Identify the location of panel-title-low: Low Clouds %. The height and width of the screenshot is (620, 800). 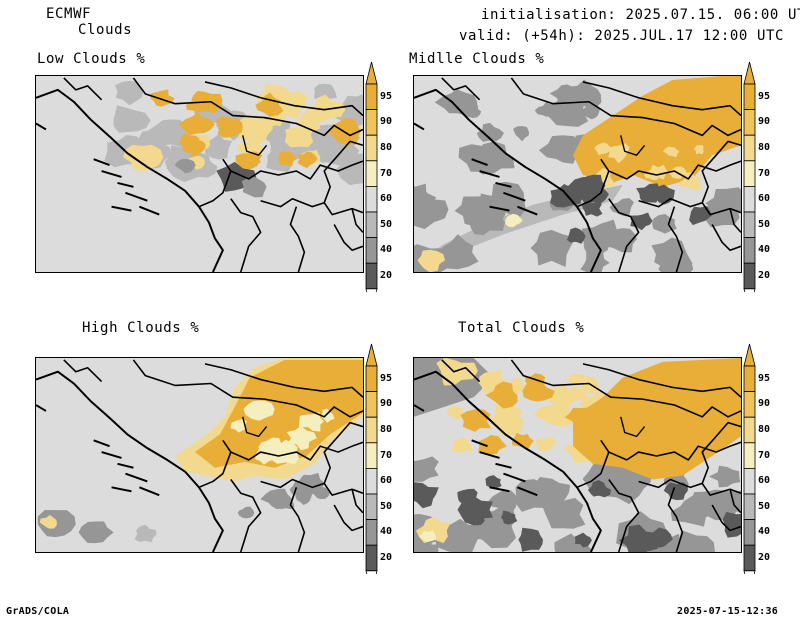
(91, 59).